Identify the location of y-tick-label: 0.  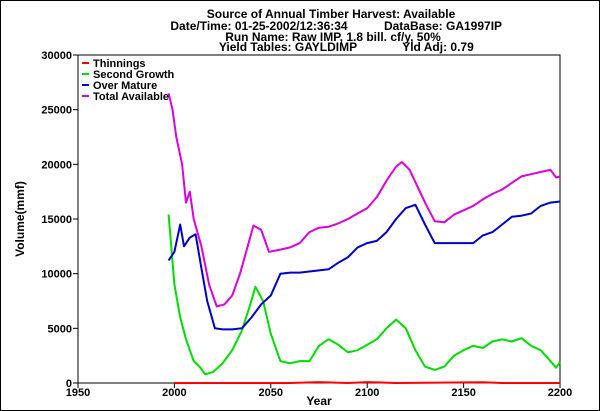
(69, 384).